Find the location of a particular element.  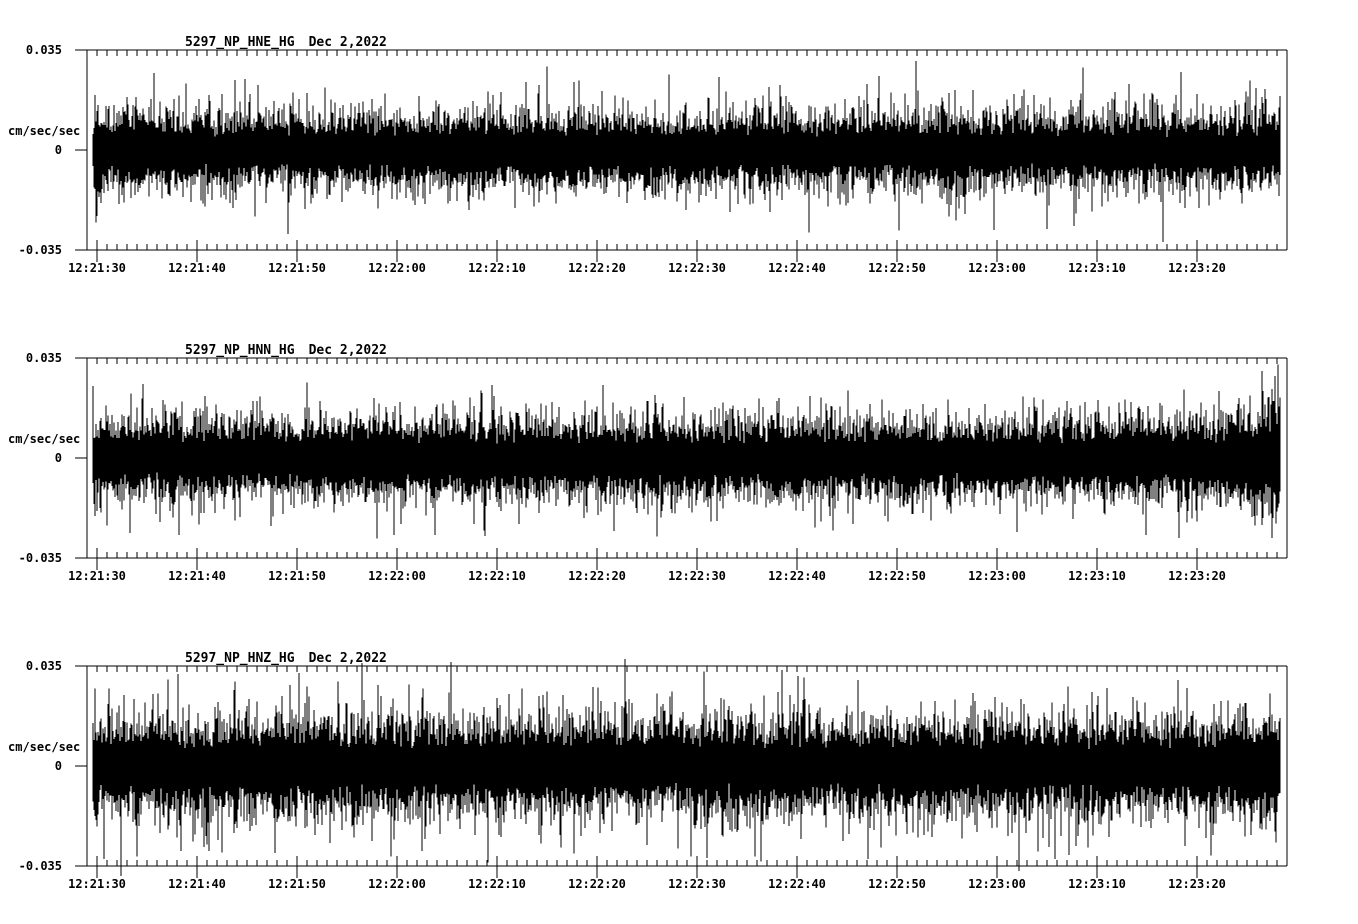

trace-title-row: 5297_NP_HNE_HG Dec 2,2022 is located at coordinates (286, 43).